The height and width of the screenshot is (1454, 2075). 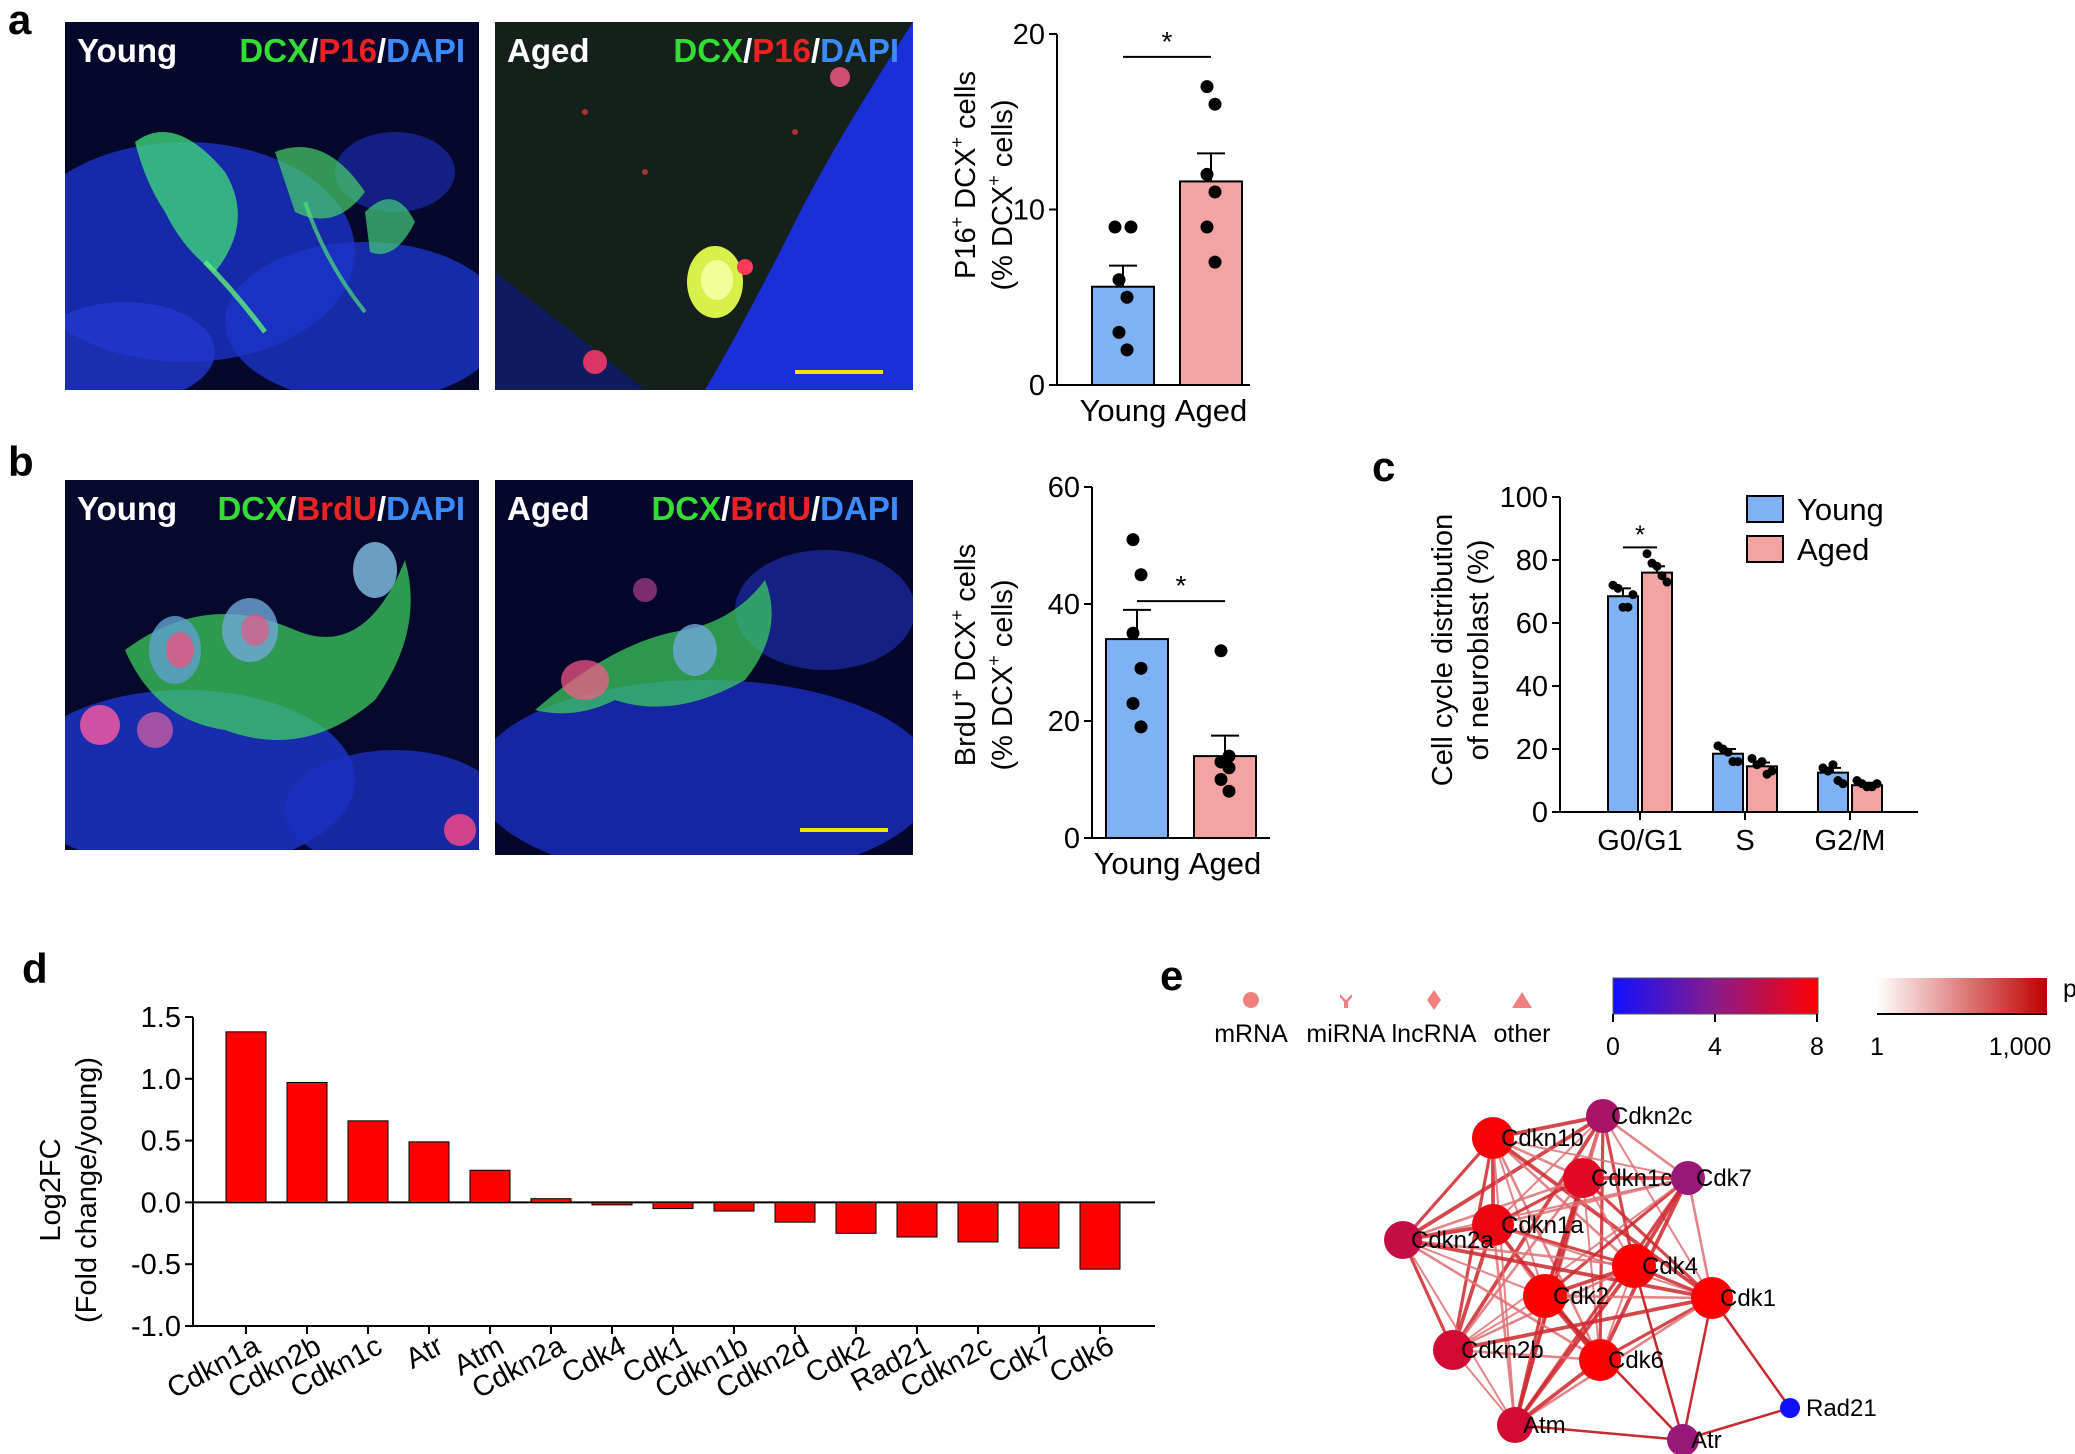 I want to click on micrograph-b-young-image, so click(x=272, y=665).